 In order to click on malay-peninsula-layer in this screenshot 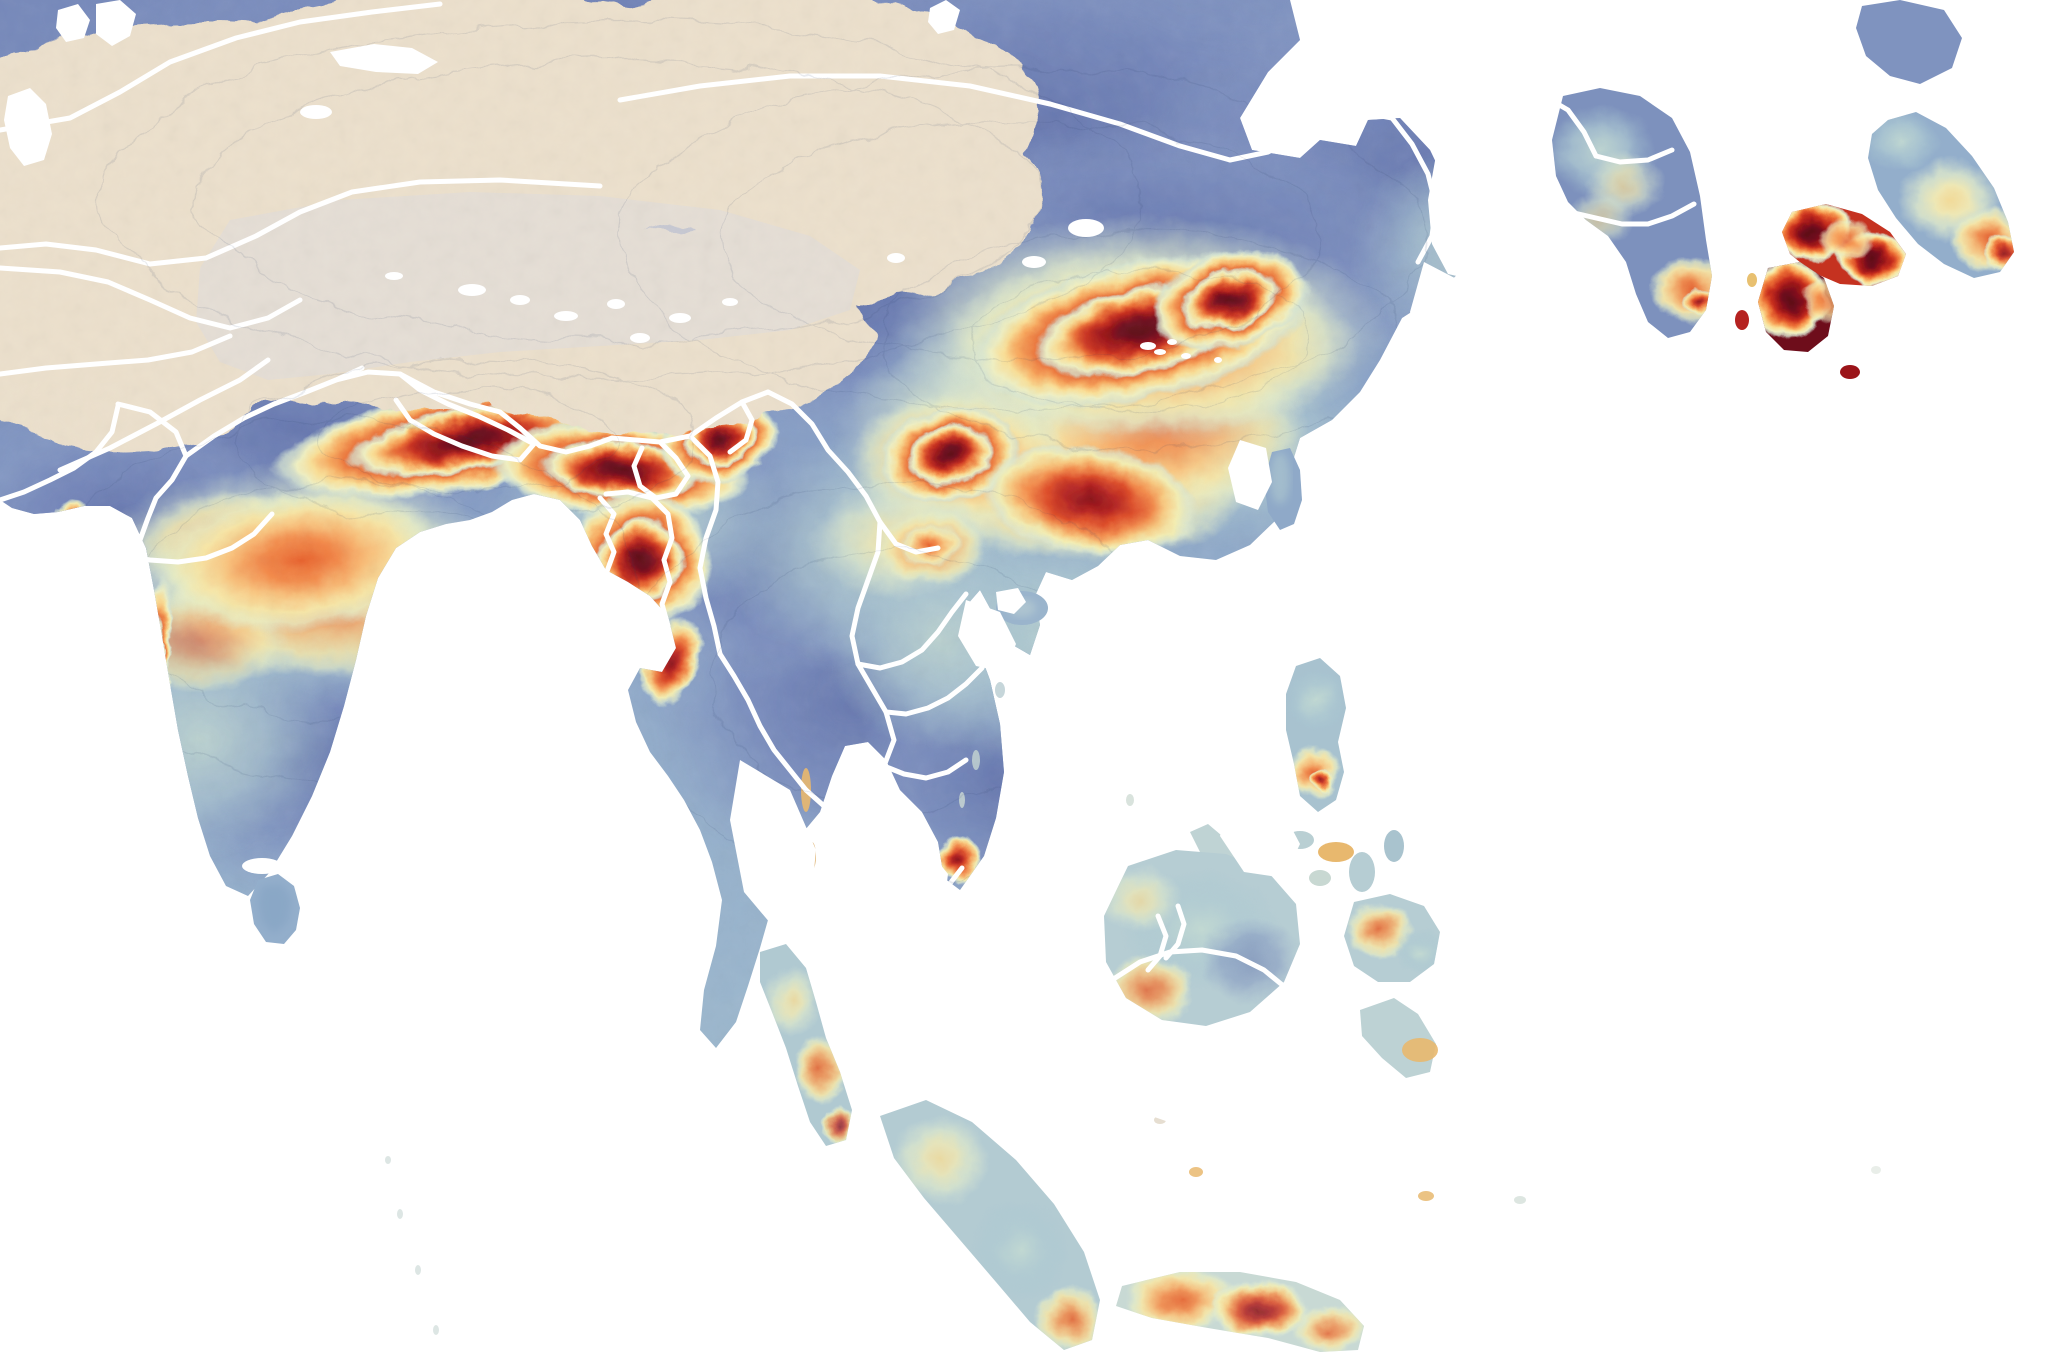, I will do `click(806, 1045)`.